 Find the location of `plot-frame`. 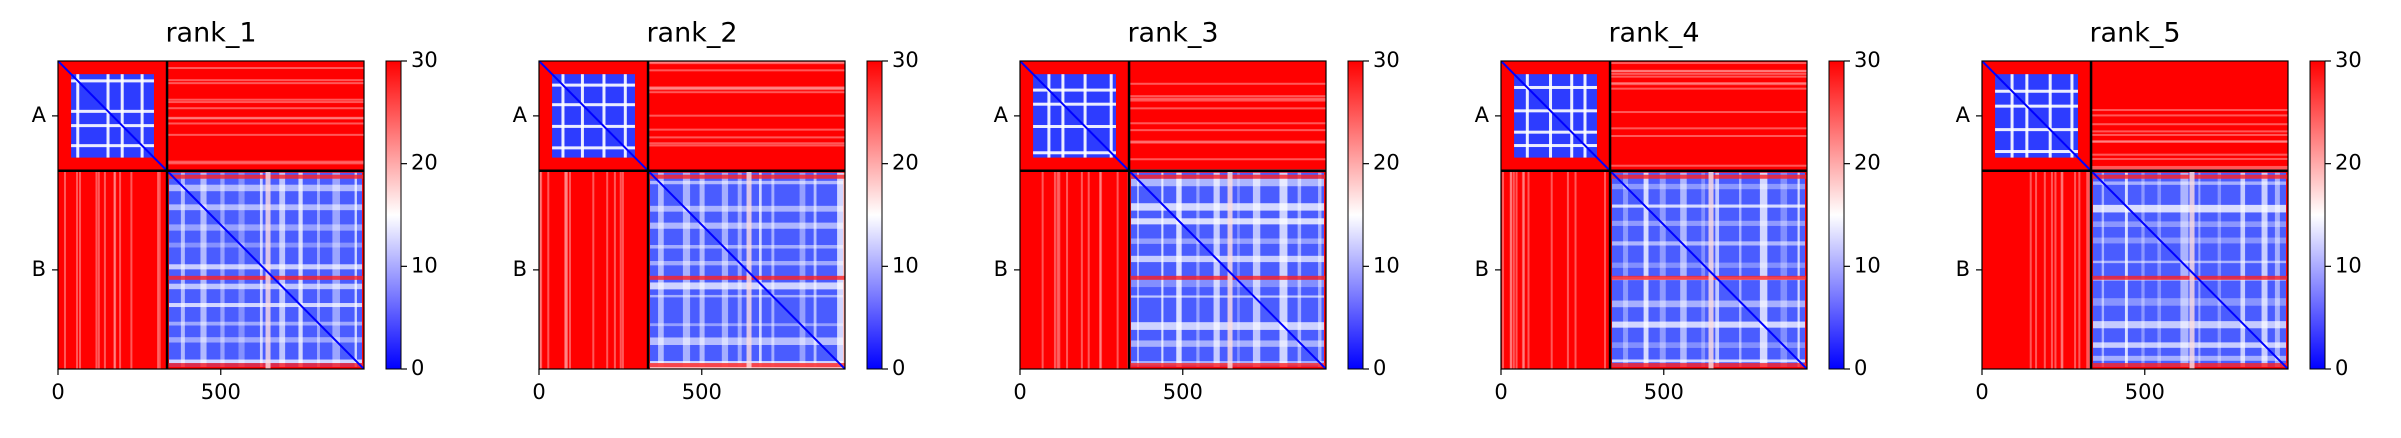

plot-frame is located at coordinates (211, 215).